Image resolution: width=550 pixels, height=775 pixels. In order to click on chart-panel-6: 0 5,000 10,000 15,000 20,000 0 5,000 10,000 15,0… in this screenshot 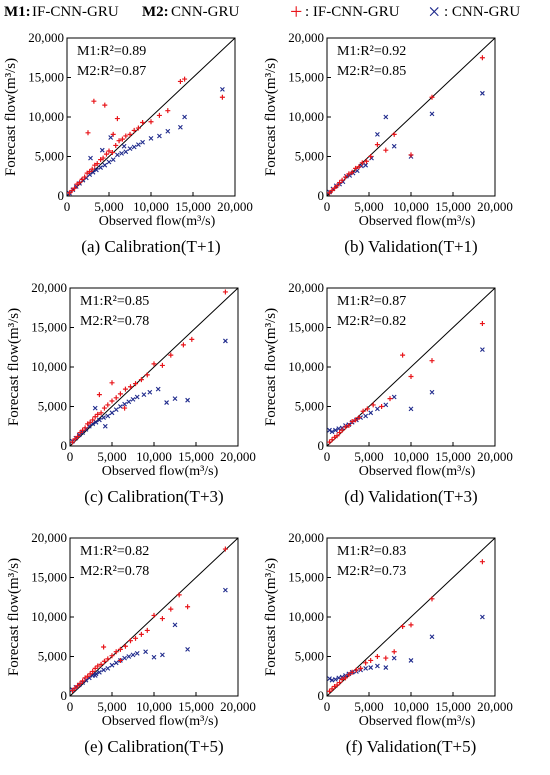, I will do `click(388, 643)`.